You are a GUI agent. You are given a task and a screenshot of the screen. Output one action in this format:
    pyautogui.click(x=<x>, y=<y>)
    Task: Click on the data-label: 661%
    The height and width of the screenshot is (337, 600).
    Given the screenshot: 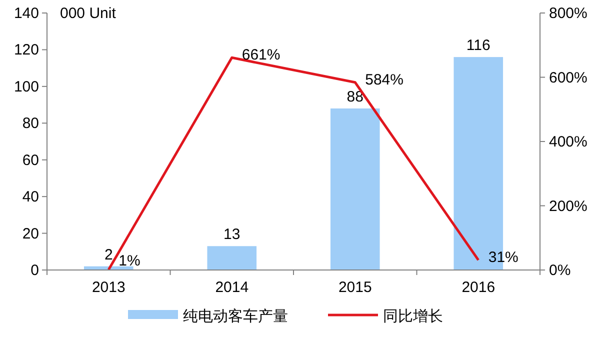 What is the action you would take?
    pyautogui.click(x=261, y=55)
    